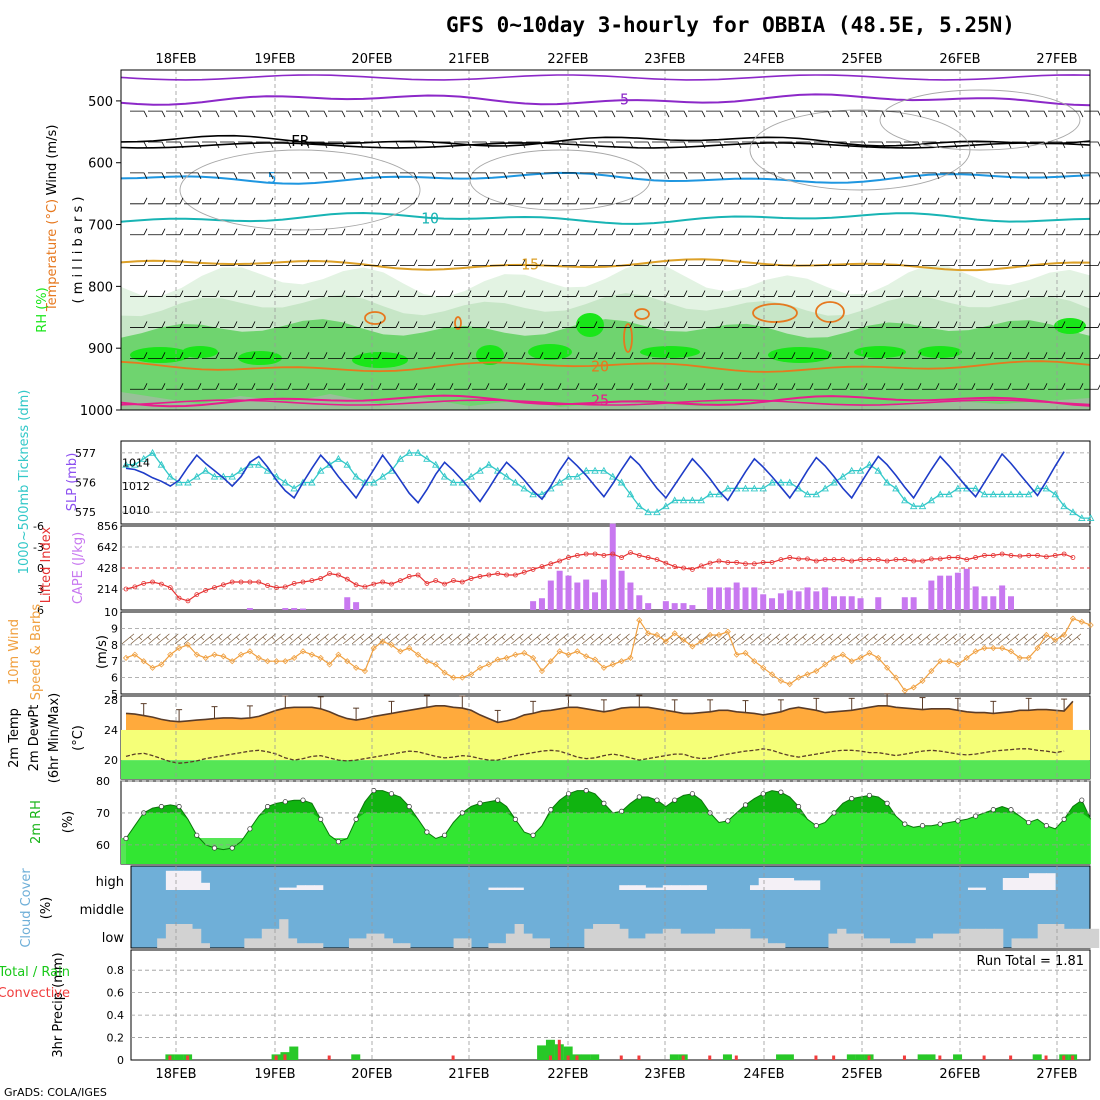 This screenshot has height=1100, width=1100. Describe the element at coordinates (851, 1057) in the screenshot. I see `precip-total-bar` at that location.